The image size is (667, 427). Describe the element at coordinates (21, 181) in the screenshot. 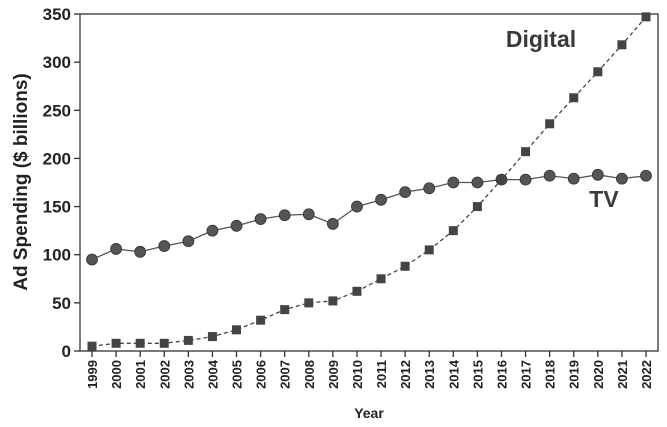

I see `y-axis-title: Ad Spending ($ billions)` at that location.